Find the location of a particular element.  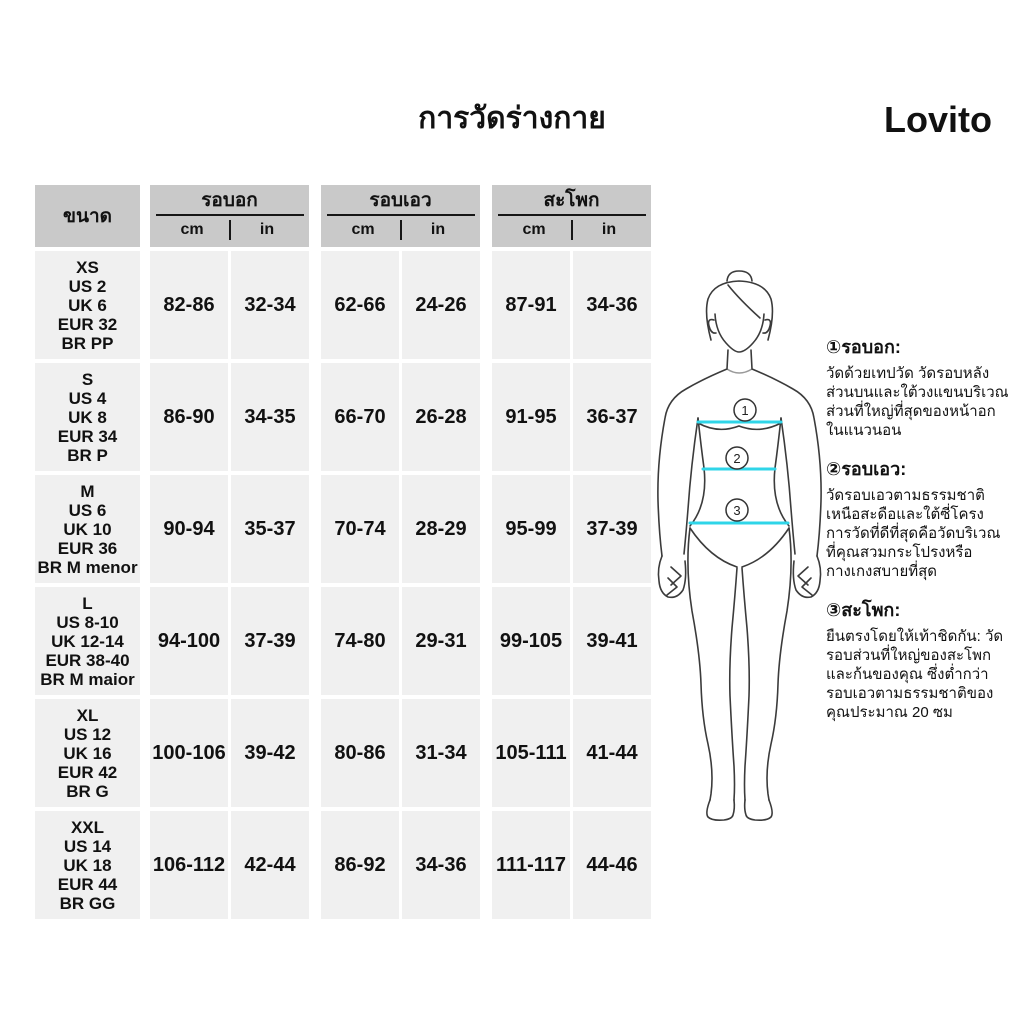

measurement-value-cell: 66-70 is located at coordinates (360, 417).